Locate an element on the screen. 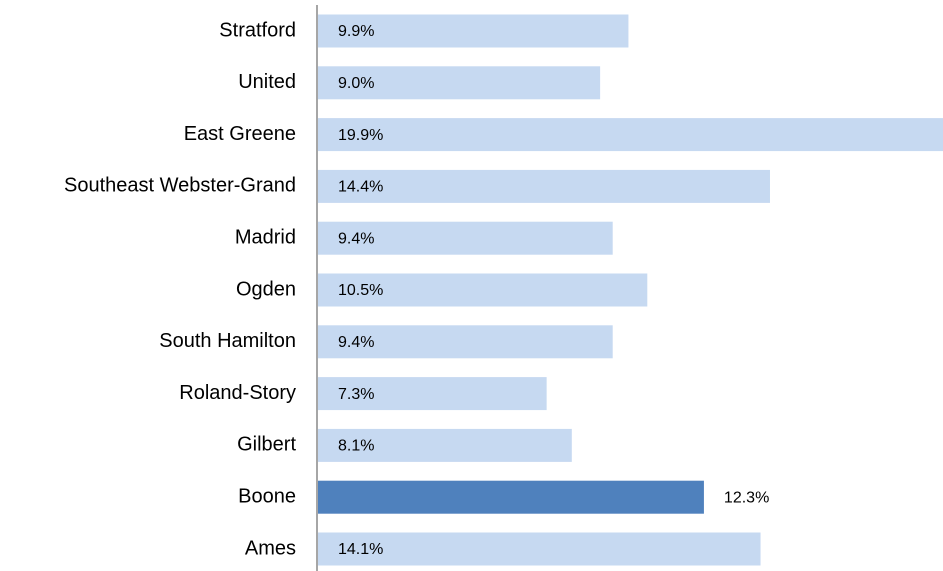  value-label: 9.9% is located at coordinates (356, 31).